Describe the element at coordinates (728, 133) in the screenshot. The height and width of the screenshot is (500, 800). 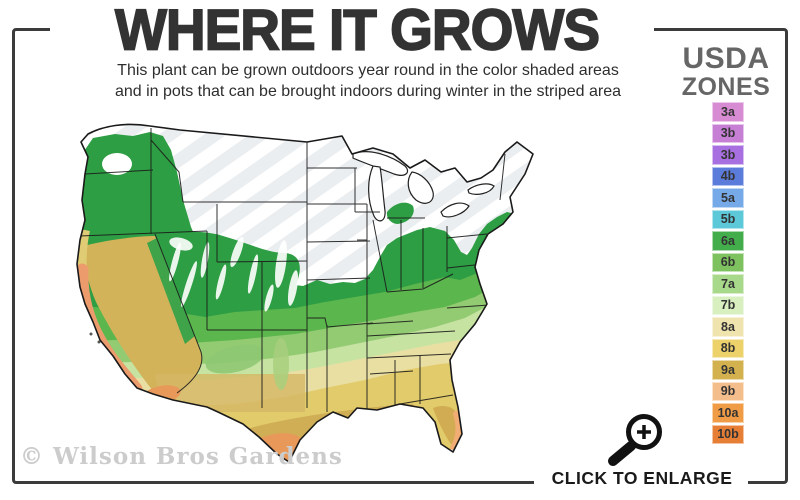
I see `zone-chip-3b-1: 3b` at that location.